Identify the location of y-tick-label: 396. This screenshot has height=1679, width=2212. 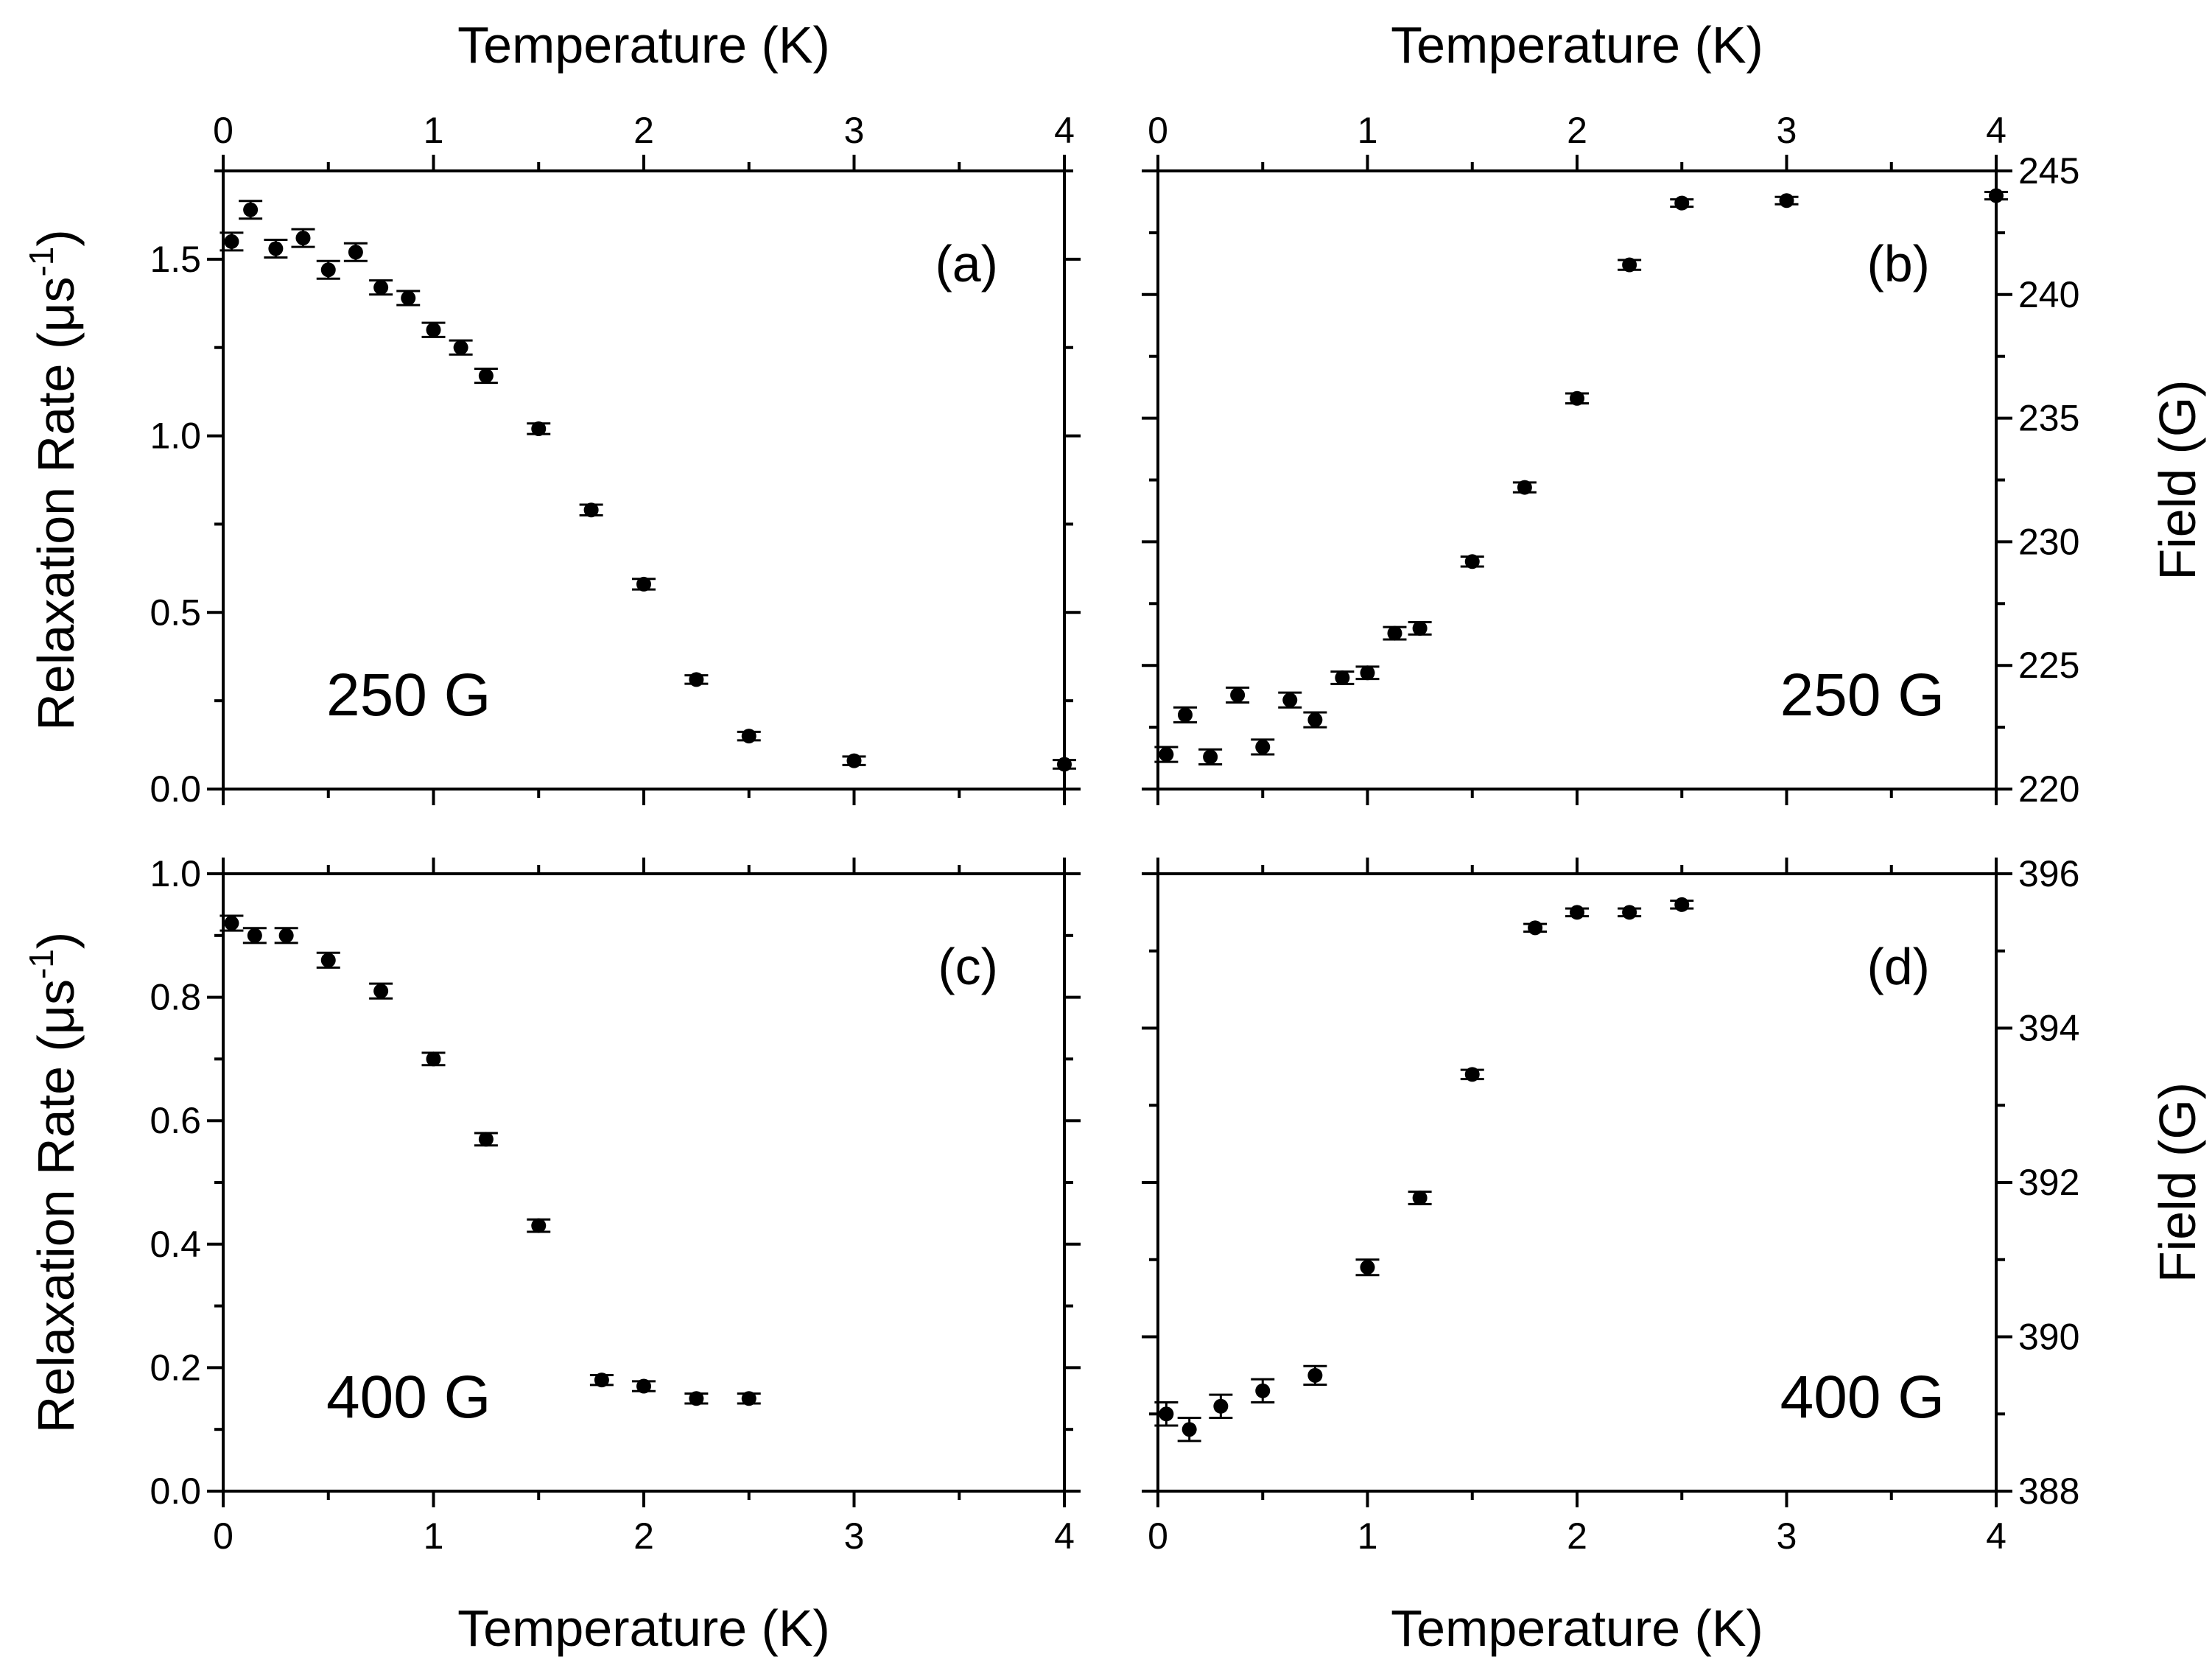
(2048, 874).